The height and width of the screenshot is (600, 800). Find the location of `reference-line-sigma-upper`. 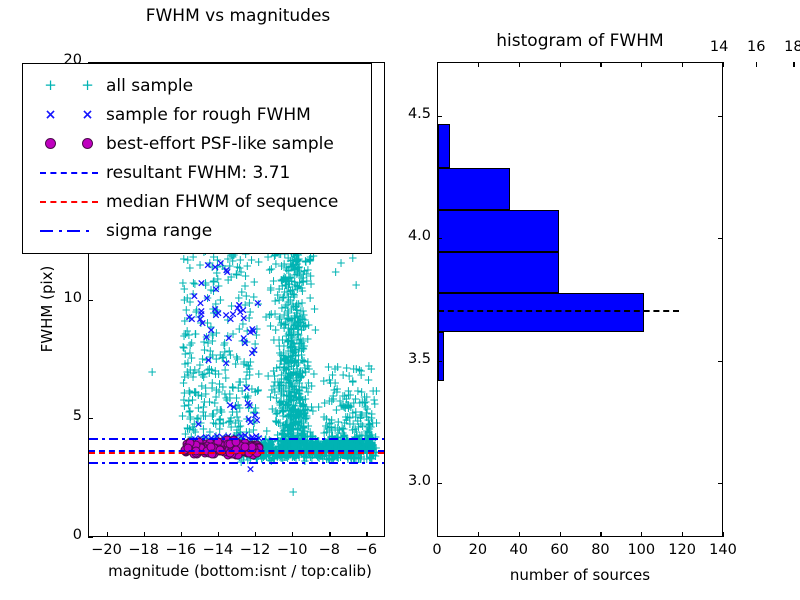

reference-line-sigma-upper is located at coordinates (236, 439).